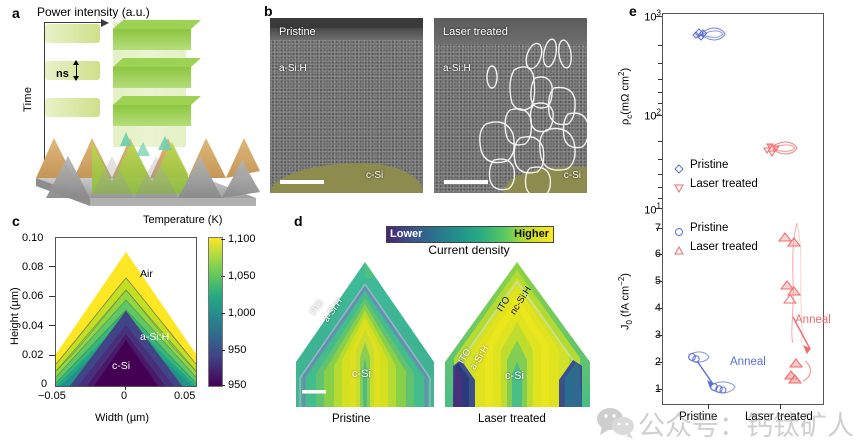 This screenshot has height=443, width=858. What do you see at coordinates (28, 99) in the screenshot?
I see `time-axis-label: Time` at bounding box center [28, 99].